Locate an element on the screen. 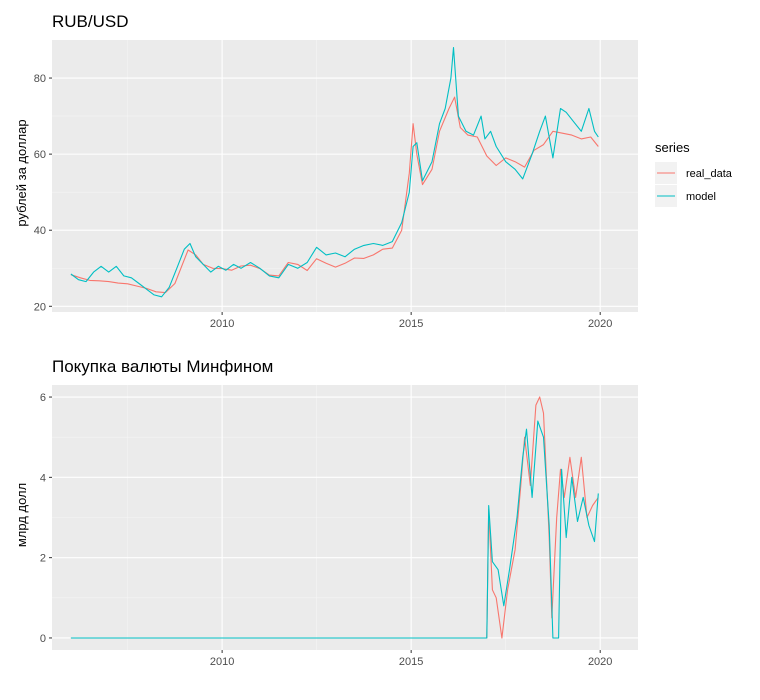 The height and width of the screenshot is (700, 760). legend-label-real-data: real_data is located at coordinates (709, 174).